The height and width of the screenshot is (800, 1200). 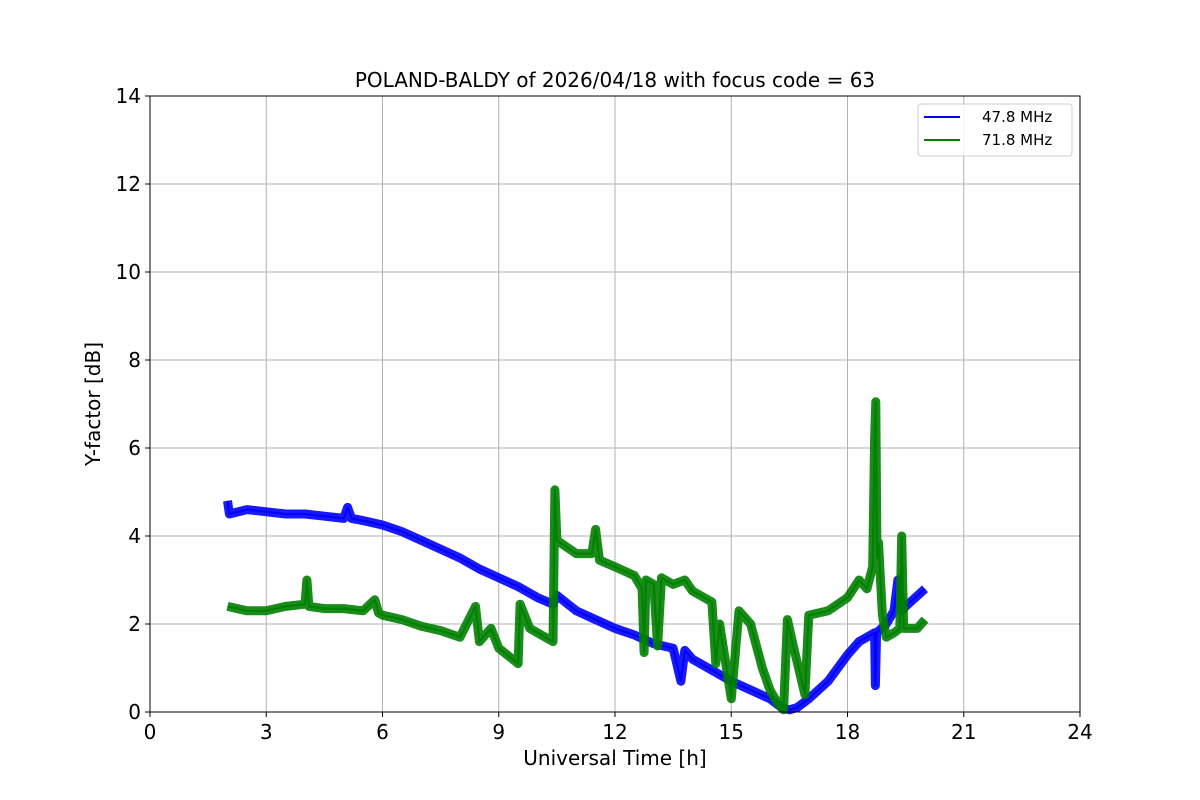 I want to click on x-tick-label: 24, so click(x=1079, y=732).